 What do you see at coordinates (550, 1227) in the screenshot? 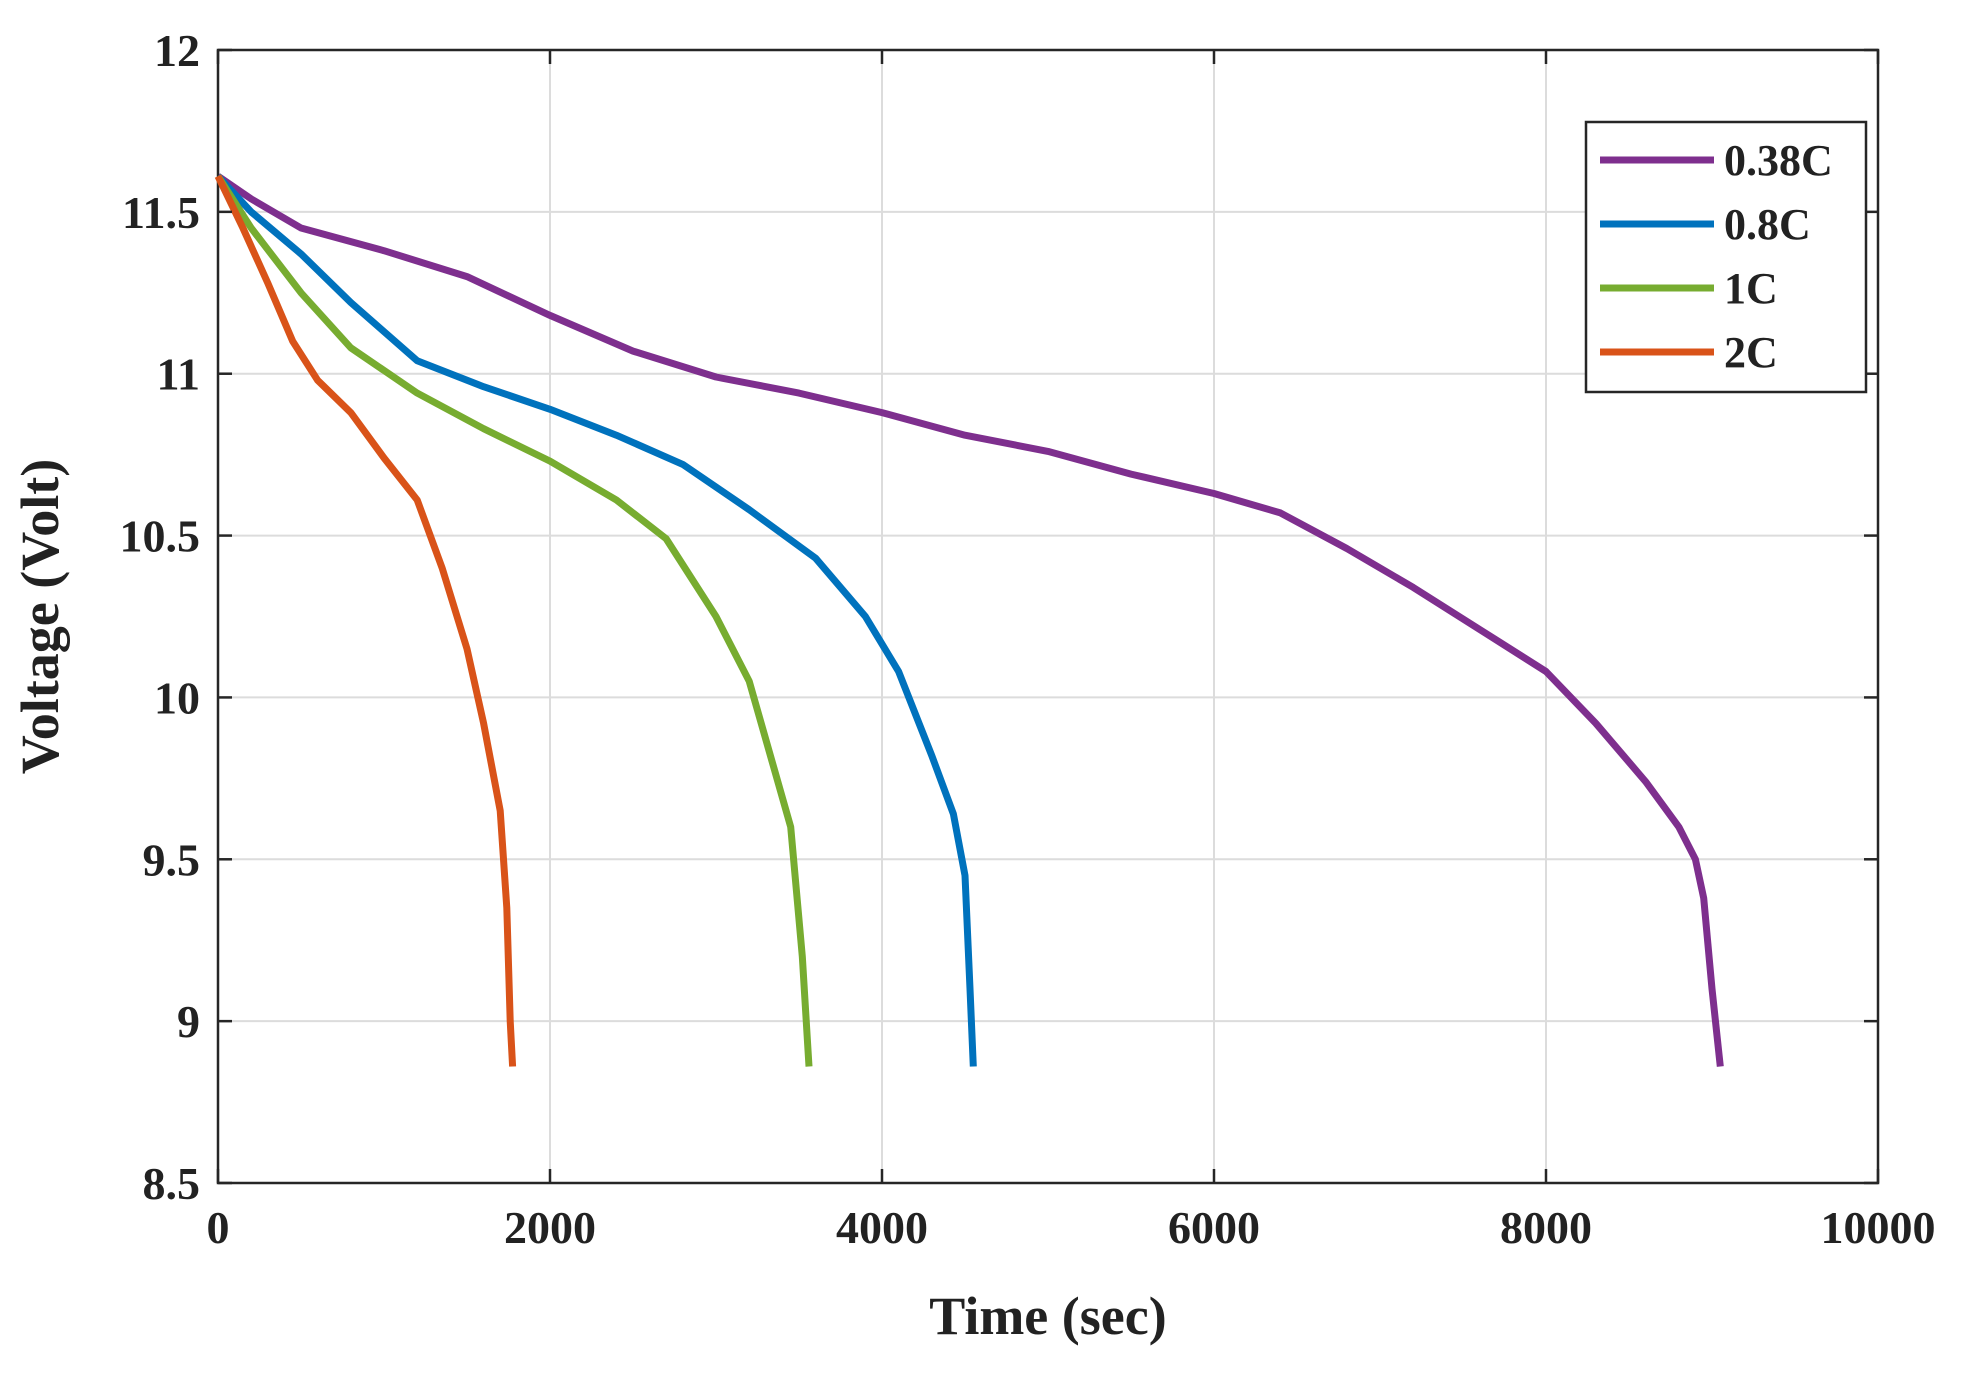
I see `x-tick-label-1: 2000` at bounding box center [550, 1227].